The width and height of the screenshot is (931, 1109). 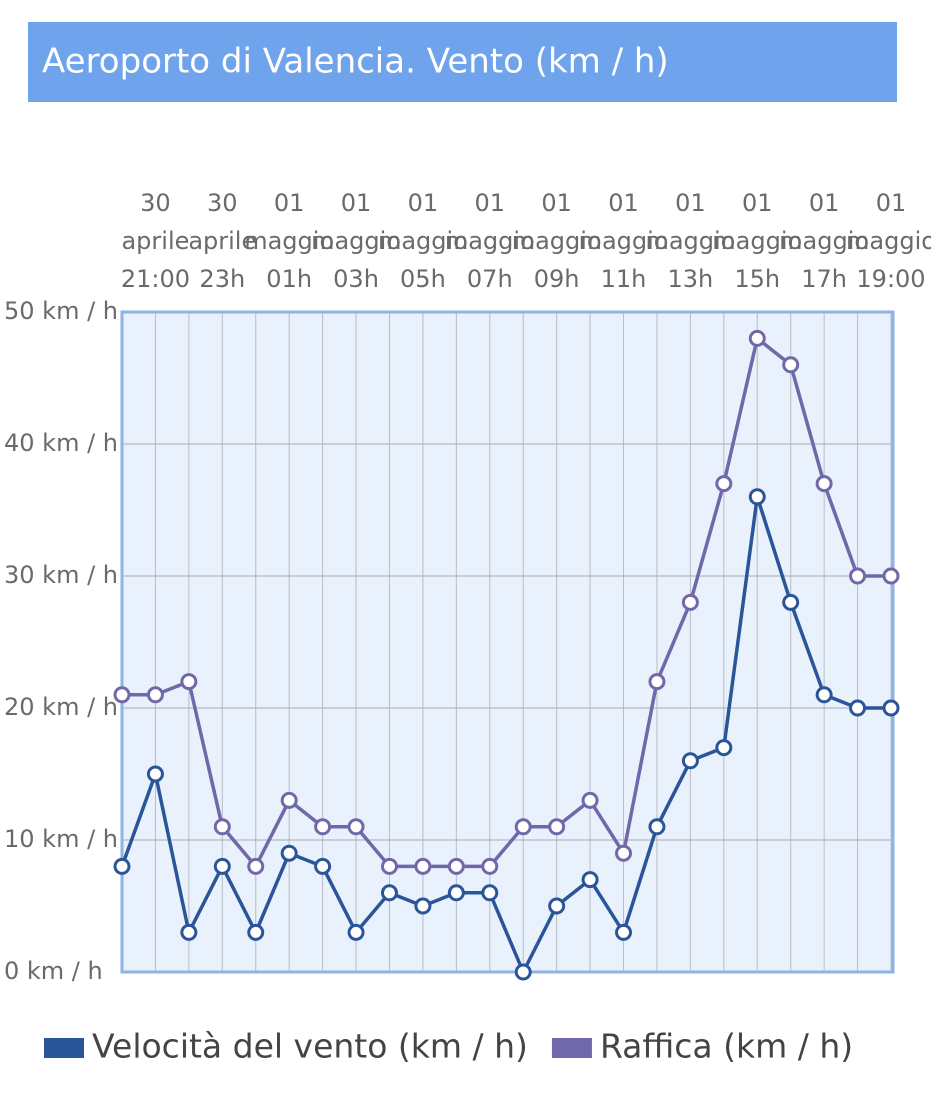 What do you see at coordinates (222, 241) in the screenshot?
I see `x-tick-label: 30 aprile 23h` at bounding box center [222, 241].